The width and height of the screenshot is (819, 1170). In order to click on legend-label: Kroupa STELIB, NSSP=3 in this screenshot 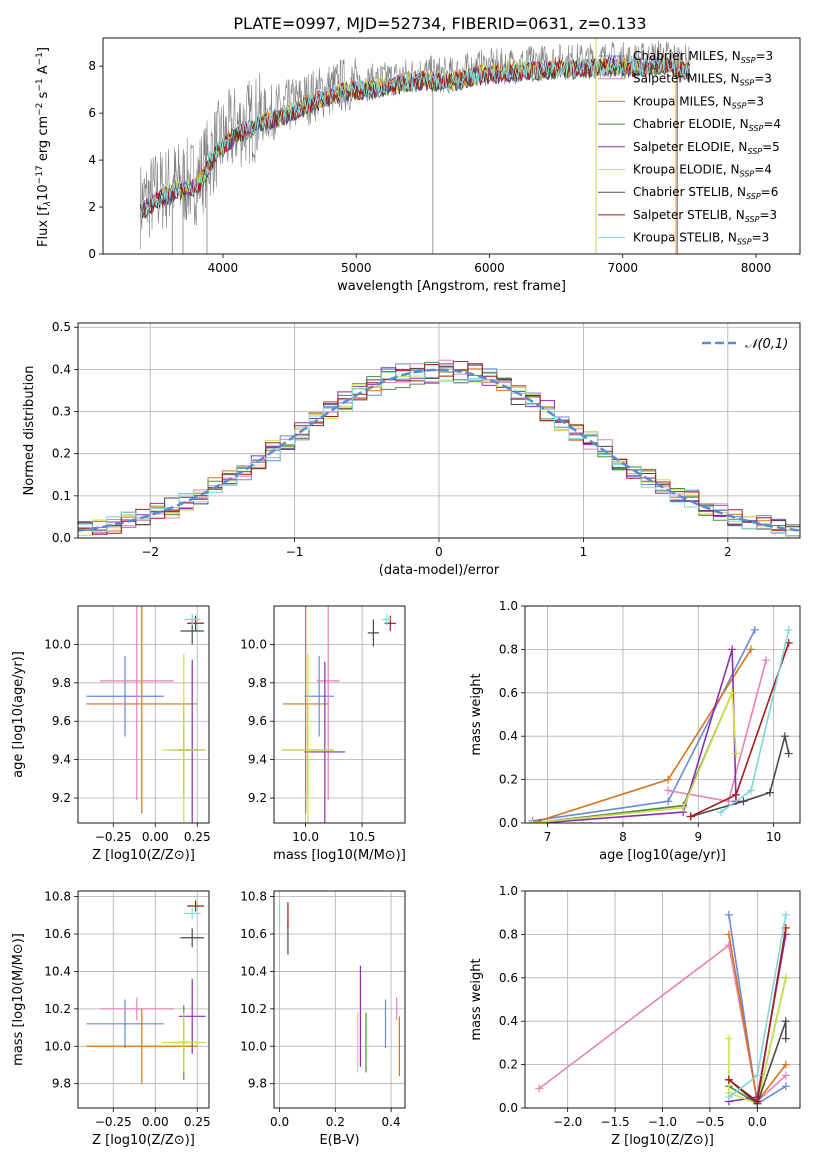, I will do `click(701, 239)`.